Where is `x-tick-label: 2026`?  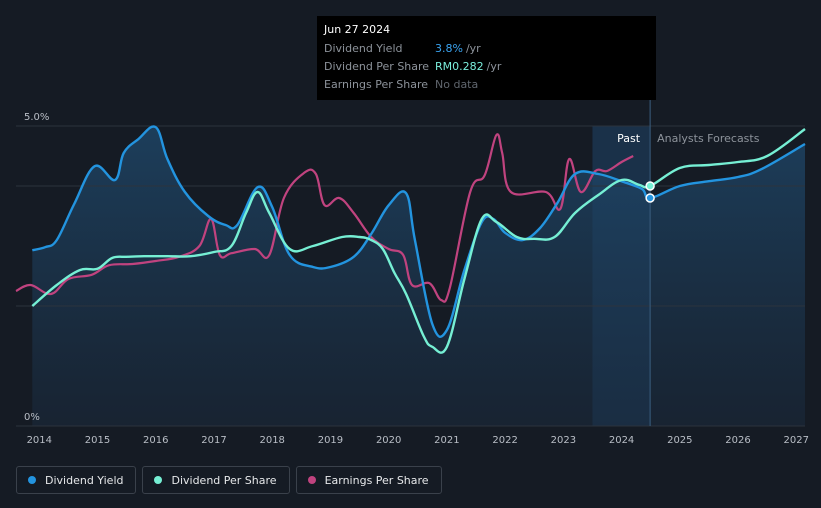
x-tick-label: 2026 is located at coordinates (737, 440).